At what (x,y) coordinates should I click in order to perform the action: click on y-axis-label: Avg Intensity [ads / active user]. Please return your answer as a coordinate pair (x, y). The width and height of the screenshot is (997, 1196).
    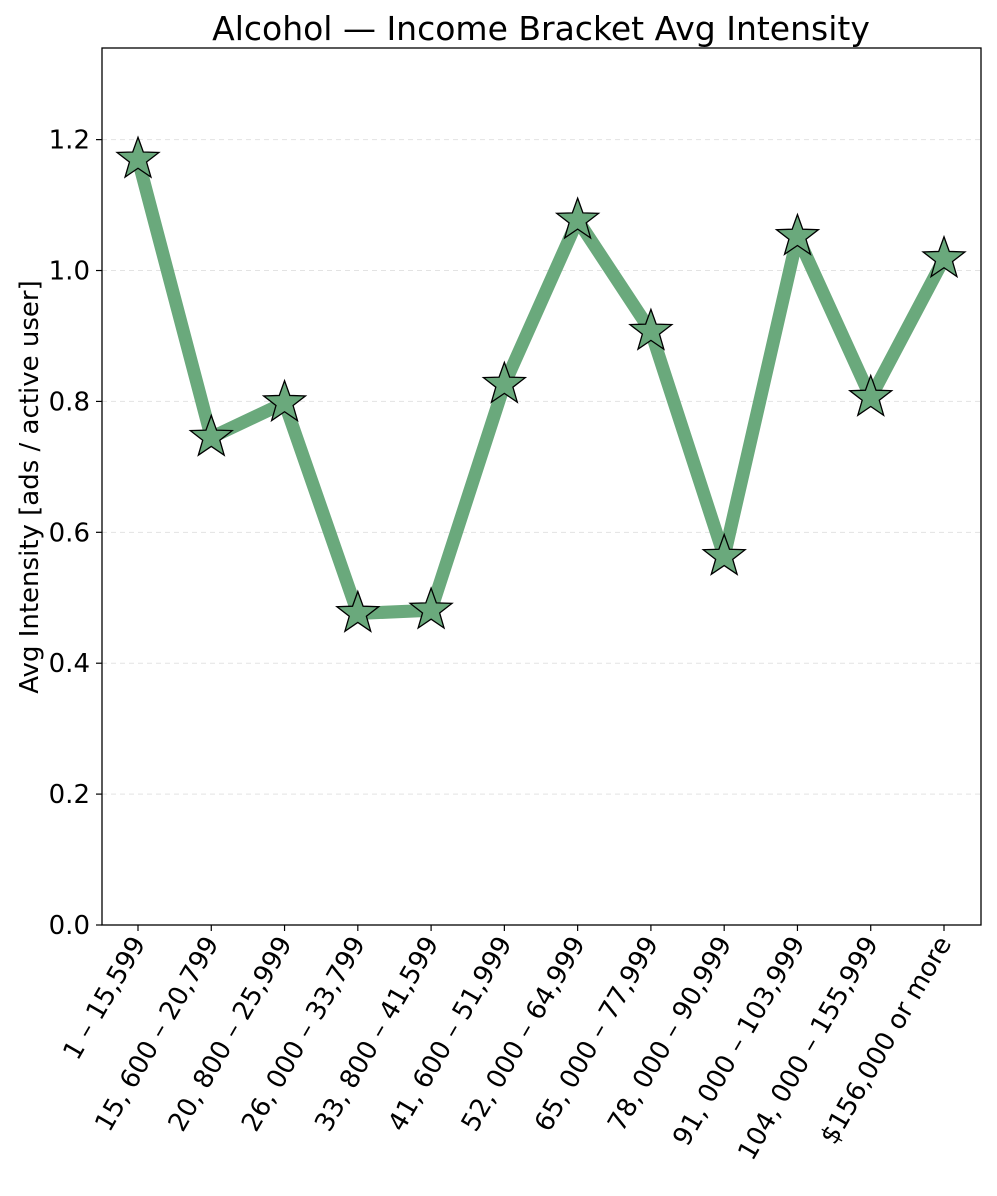
    Looking at the image, I should click on (30, 486).